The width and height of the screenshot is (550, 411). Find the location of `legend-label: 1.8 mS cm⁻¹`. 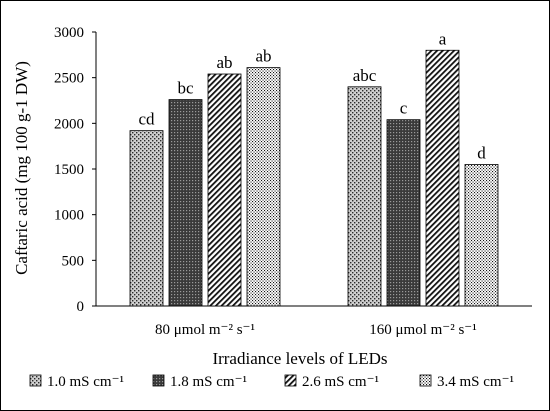

legend-label: 1.8 mS cm⁻¹ is located at coordinates (208, 382).